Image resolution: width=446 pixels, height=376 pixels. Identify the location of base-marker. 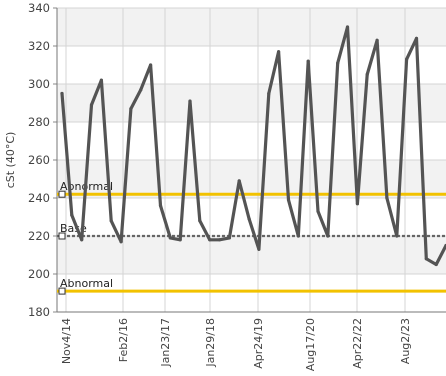
(62, 236).